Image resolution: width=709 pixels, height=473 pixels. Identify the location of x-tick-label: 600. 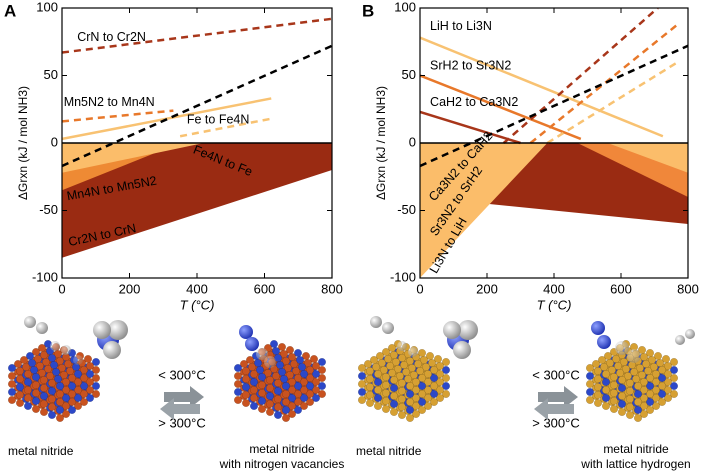
(621, 288).